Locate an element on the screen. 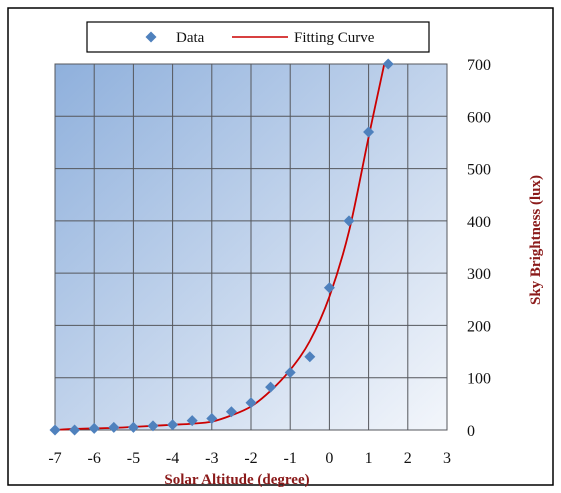  x-tick-label: 3 is located at coordinates (447, 458).